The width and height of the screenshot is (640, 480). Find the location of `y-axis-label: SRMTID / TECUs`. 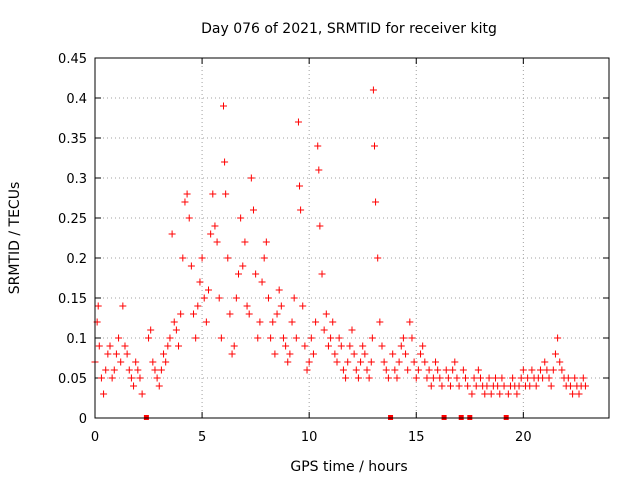

y-axis-label: SRMTID / TECUs is located at coordinates (15, 238).